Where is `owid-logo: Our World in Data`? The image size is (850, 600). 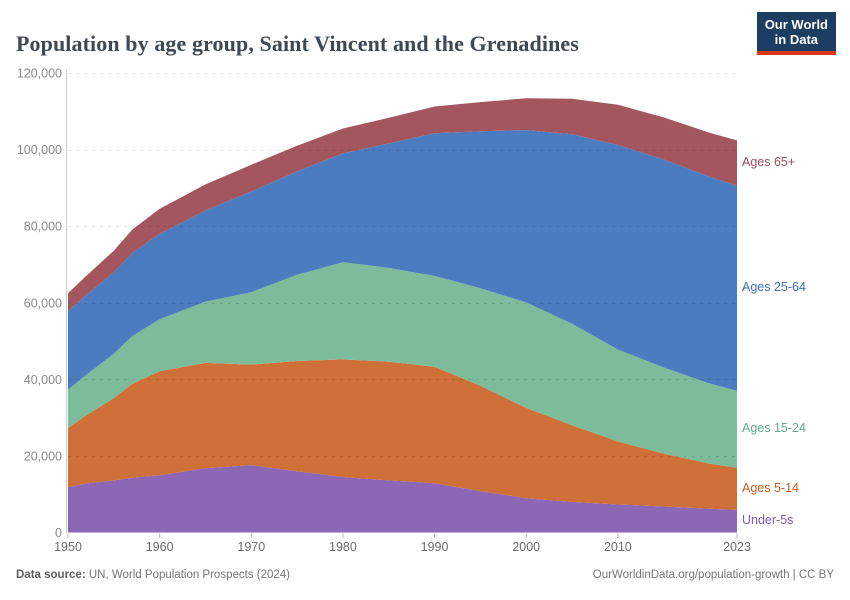 owid-logo: Our World in Data is located at coordinates (796, 33).